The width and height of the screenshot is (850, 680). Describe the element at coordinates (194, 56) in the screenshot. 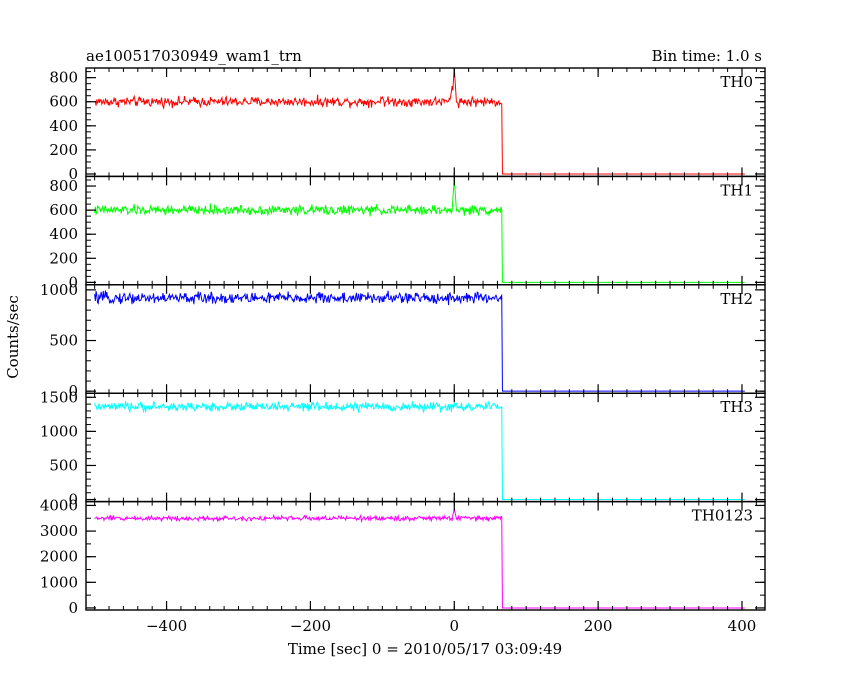

I see `chart-title: ae100517030949_wam1_trn` at that location.